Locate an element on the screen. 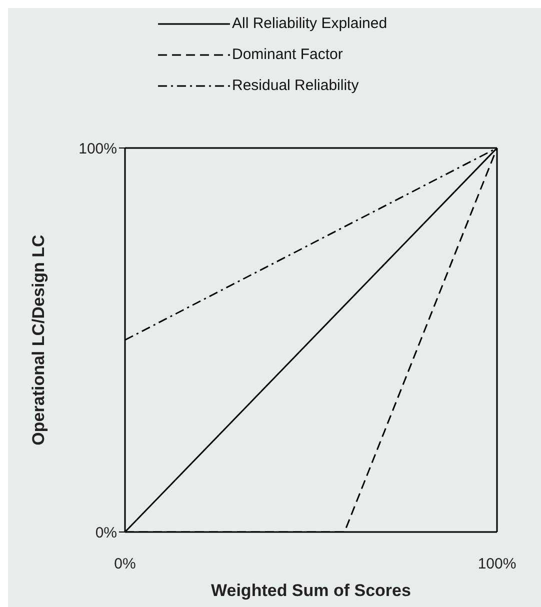 The image size is (541, 607). legend-label: Dominant Factor is located at coordinates (287, 54).